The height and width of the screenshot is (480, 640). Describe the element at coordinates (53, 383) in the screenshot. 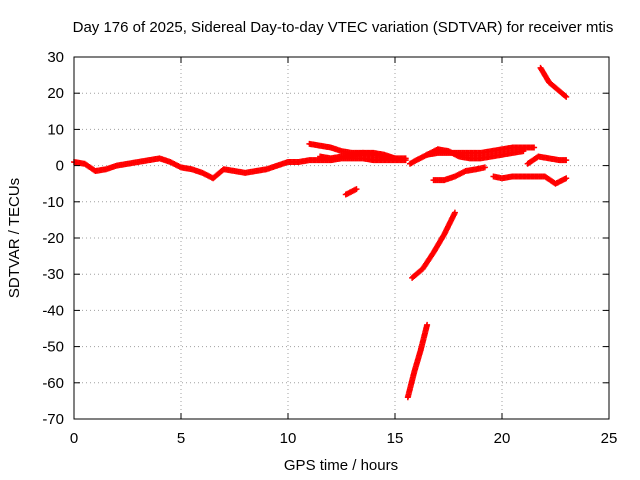

I see `y-tick-label: -60` at that location.